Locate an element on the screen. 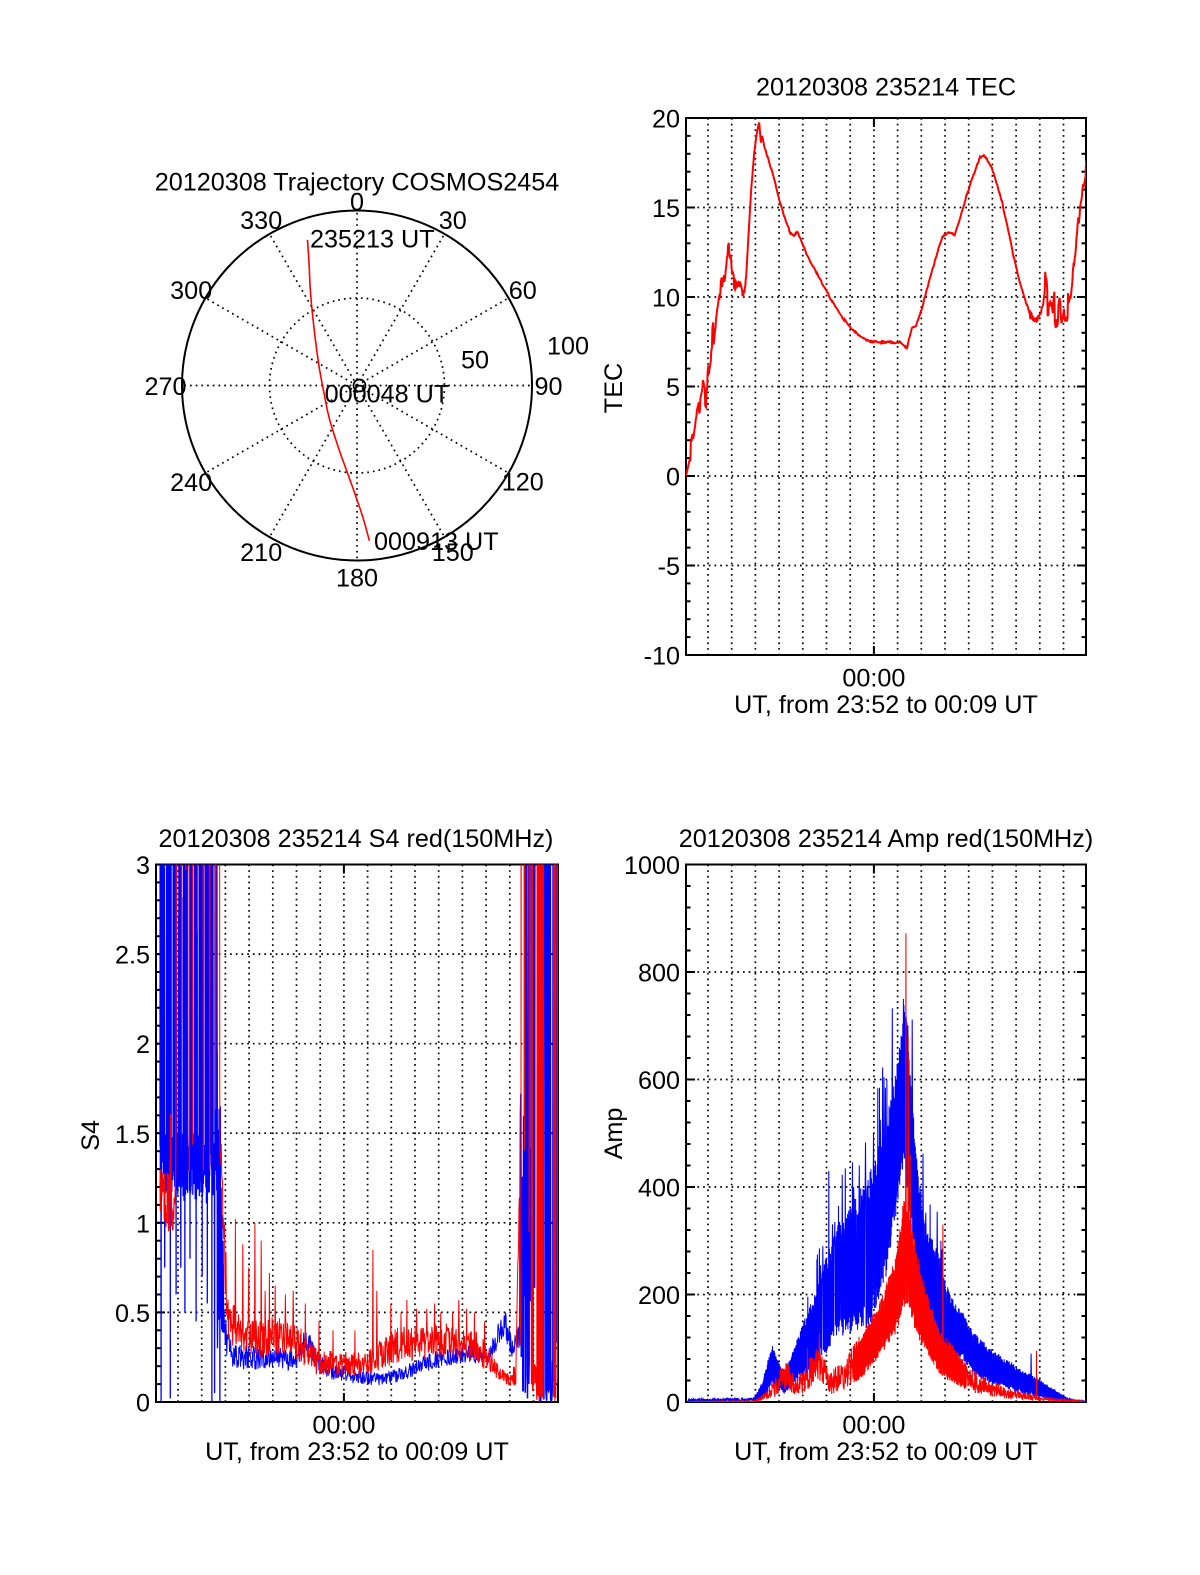 This screenshot has width=1200, height=1575. svg-text: 120 is located at coordinates (523, 483).